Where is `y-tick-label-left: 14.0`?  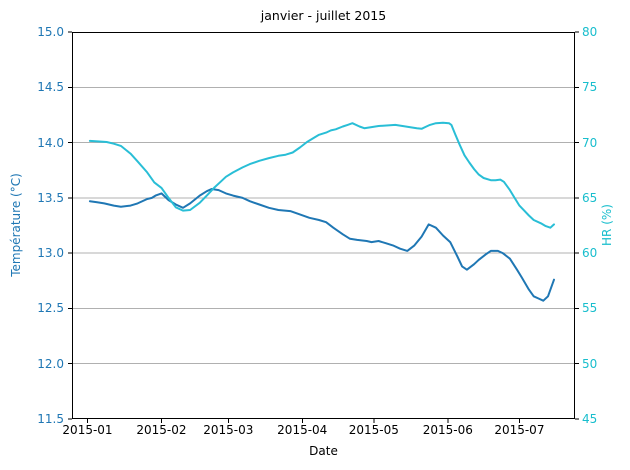
y-tick-label-left: 14.0 is located at coordinates (50, 142).